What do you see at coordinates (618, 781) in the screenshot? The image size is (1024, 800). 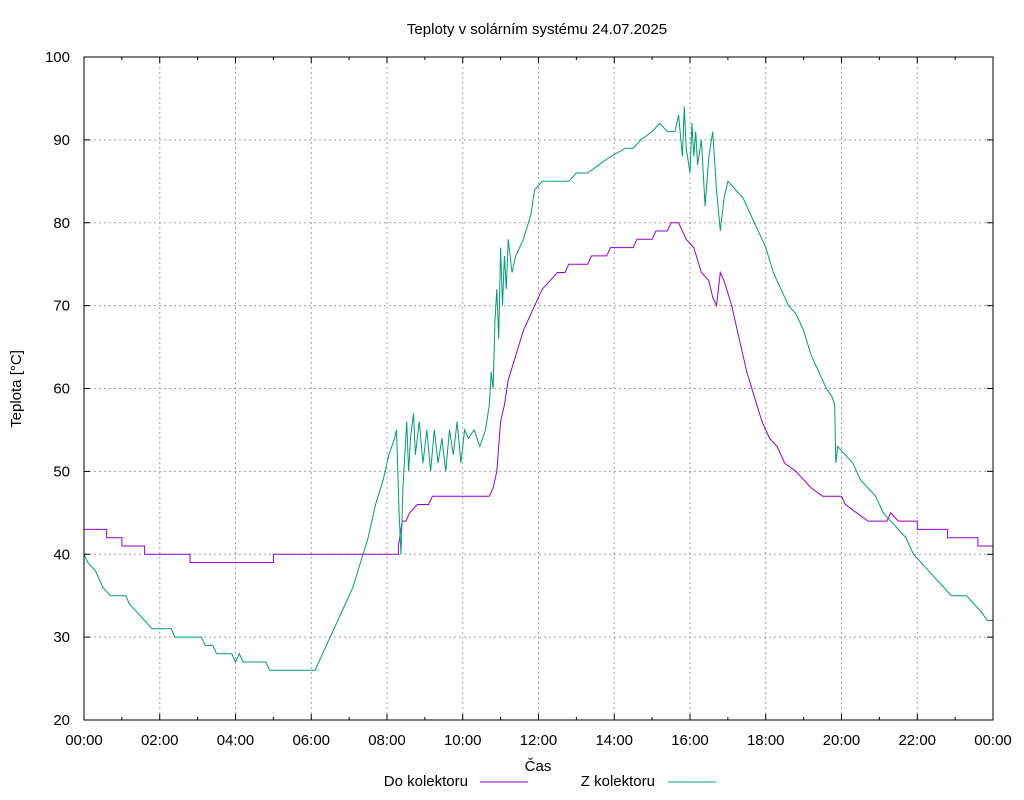 I see `legend-label-z-kolektoru: Z kolektoru` at bounding box center [618, 781].